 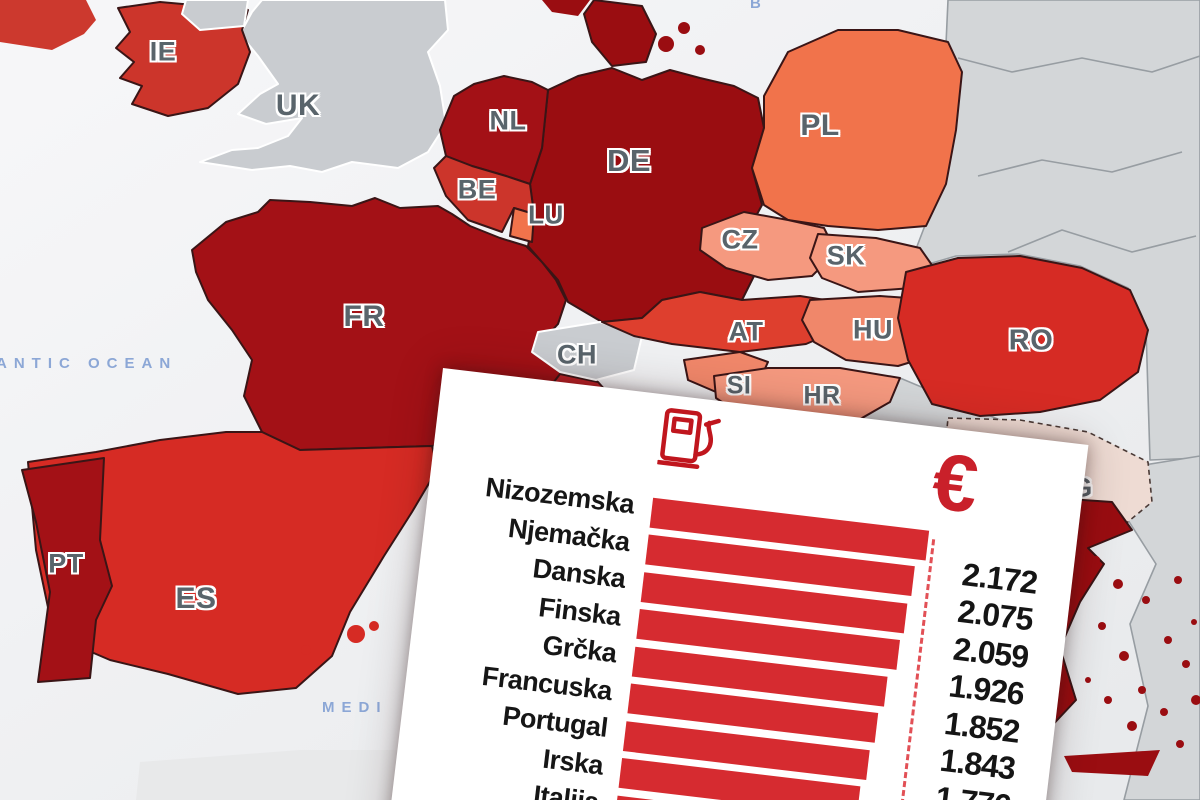 What do you see at coordinates (739, 385) in the screenshot?
I see `country-label-si: SI` at bounding box center [739, 385].